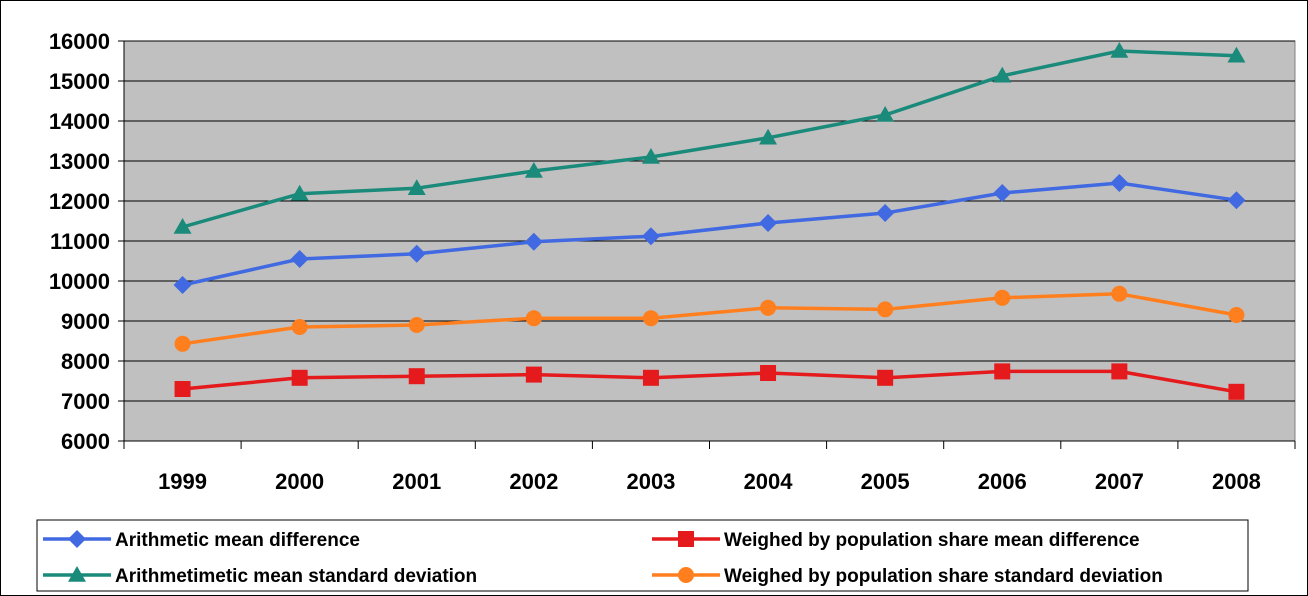  I want to click on y-tick-label: 10000, so click(79, 281).